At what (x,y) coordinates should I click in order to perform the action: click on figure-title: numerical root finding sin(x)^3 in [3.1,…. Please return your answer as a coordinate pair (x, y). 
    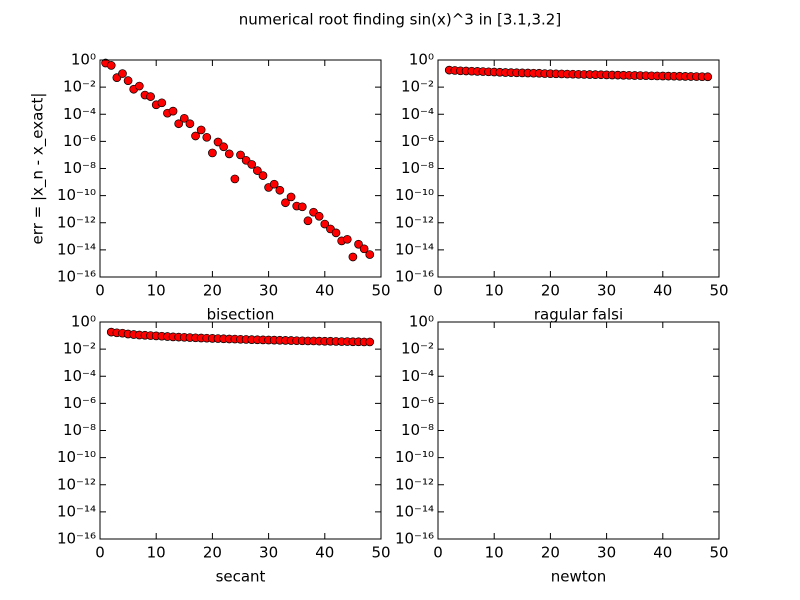
    Looking at the image, I should click on (400, 20).